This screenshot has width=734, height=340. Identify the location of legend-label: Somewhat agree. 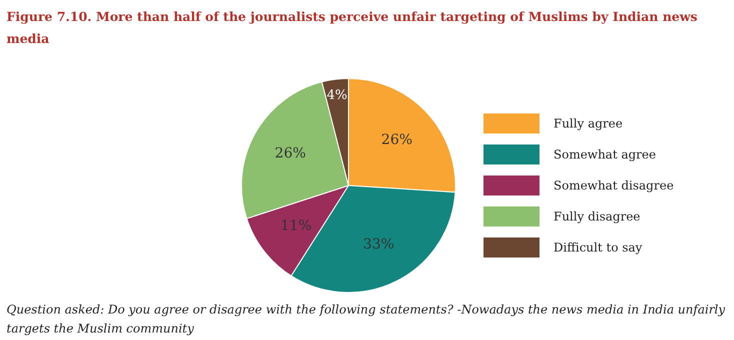
(605, 155).